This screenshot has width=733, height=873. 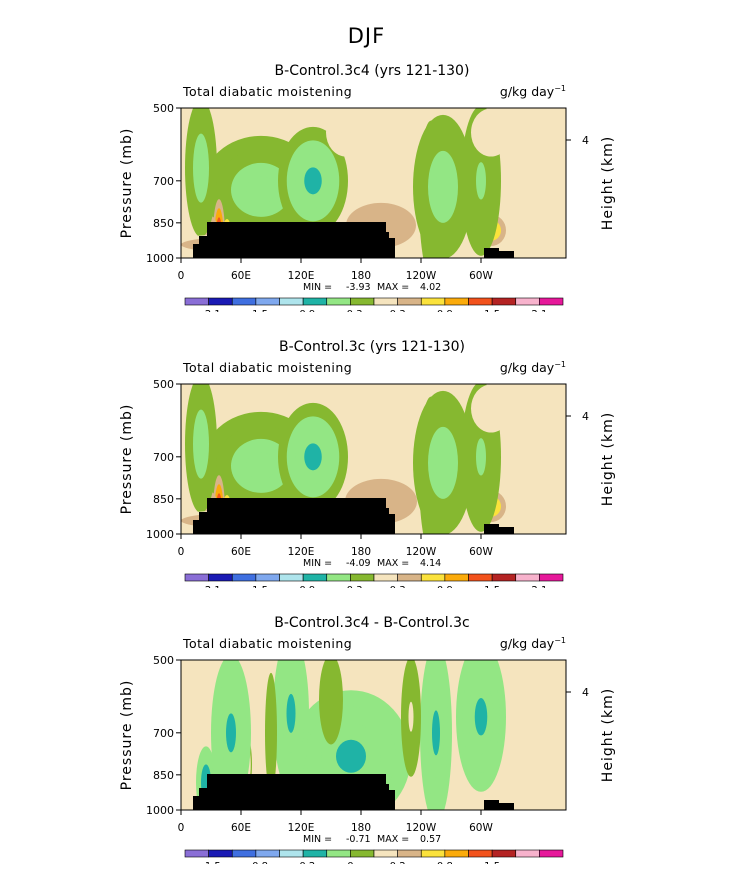 What do you see at coordinates (430, 563) in the screenshot?
I see `max-value: 4.14` at bounding box center [430, 563].